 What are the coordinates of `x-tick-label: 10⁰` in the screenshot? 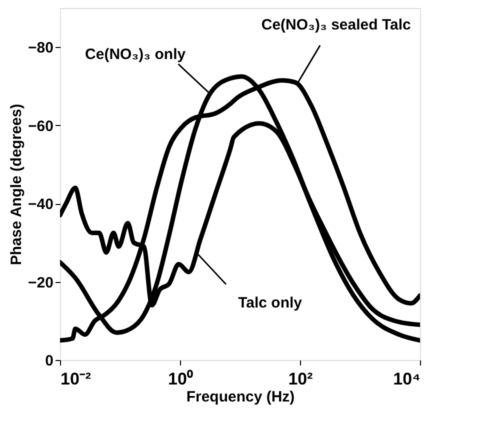 It's located at (180, 379).